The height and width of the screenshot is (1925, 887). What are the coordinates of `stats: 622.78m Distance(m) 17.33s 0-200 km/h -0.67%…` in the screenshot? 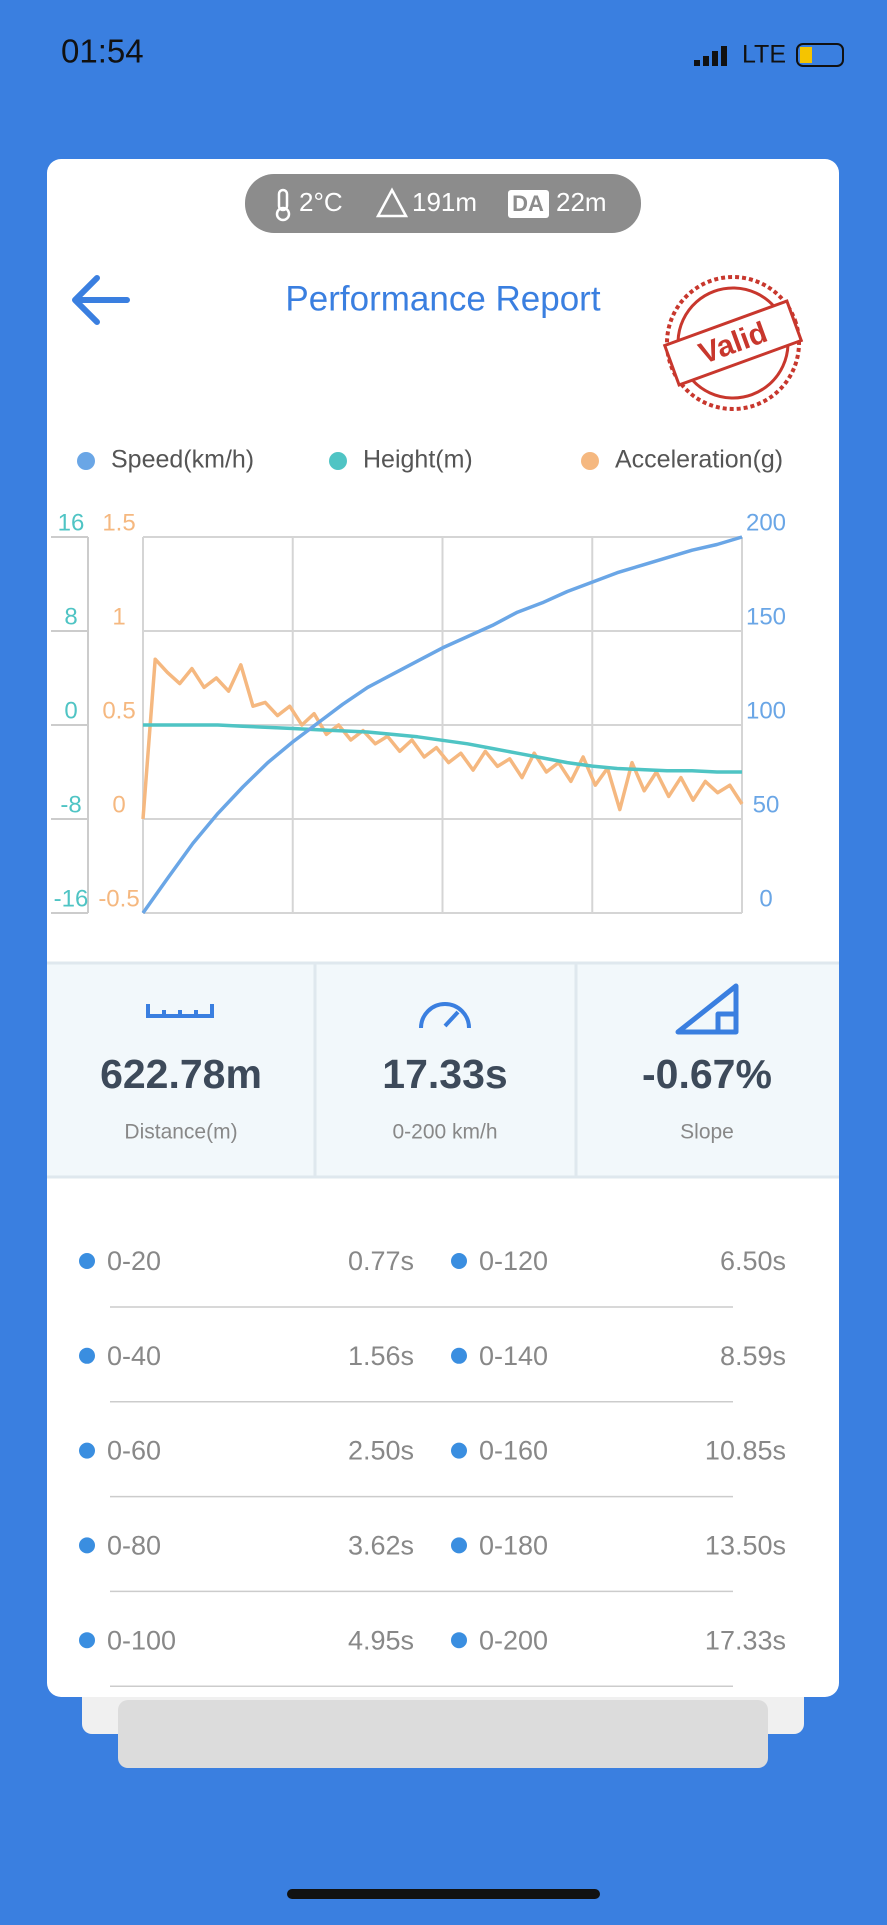 It's located at (436, 1097).